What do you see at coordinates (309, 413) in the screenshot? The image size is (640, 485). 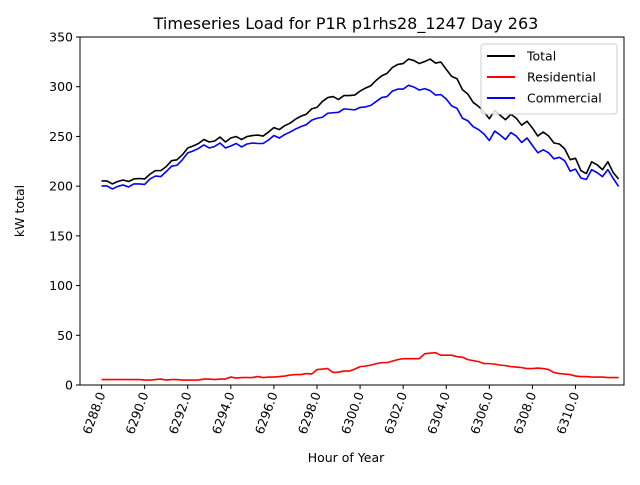 I see `x-tick-label: 6298.0` at bounding box center [309, 413].